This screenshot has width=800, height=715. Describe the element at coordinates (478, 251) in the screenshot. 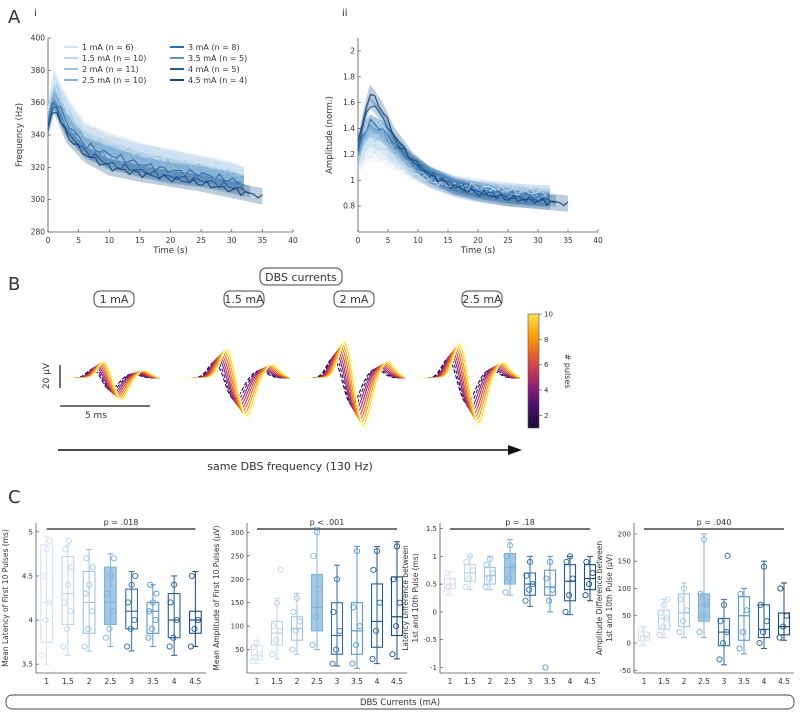

I see `x-axis-label: Time (s)` at that location.